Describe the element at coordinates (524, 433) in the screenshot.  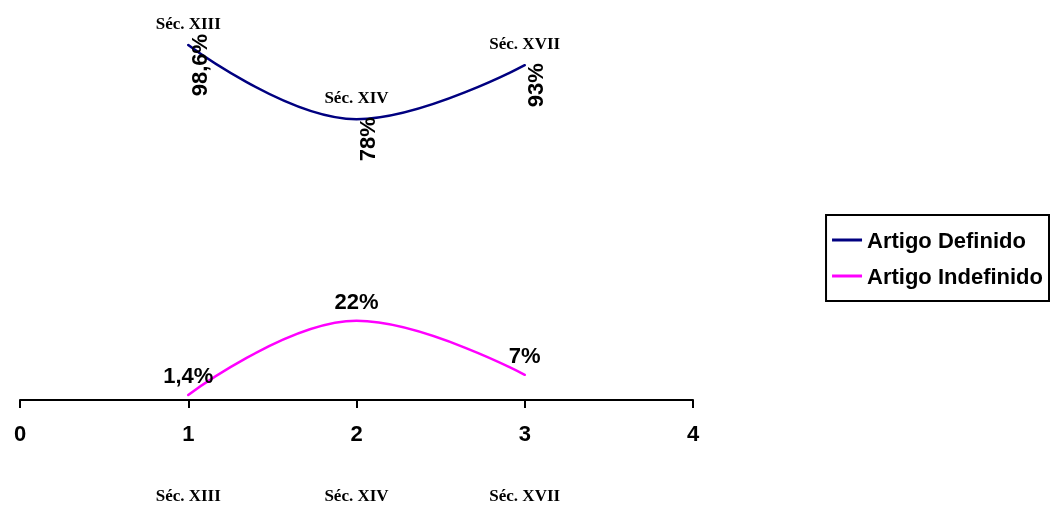
I see `x-tick-label: 3` at that location.